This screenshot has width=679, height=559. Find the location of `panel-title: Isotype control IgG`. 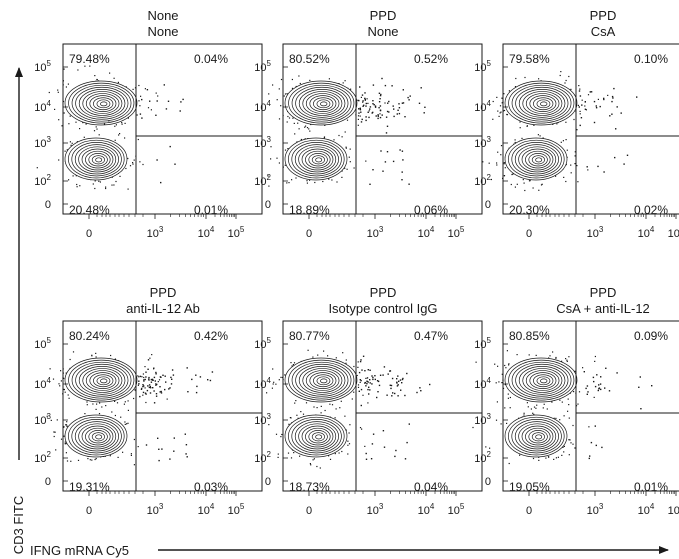

panel-title: Isotype control IgG is located at coordinates (382, 308).